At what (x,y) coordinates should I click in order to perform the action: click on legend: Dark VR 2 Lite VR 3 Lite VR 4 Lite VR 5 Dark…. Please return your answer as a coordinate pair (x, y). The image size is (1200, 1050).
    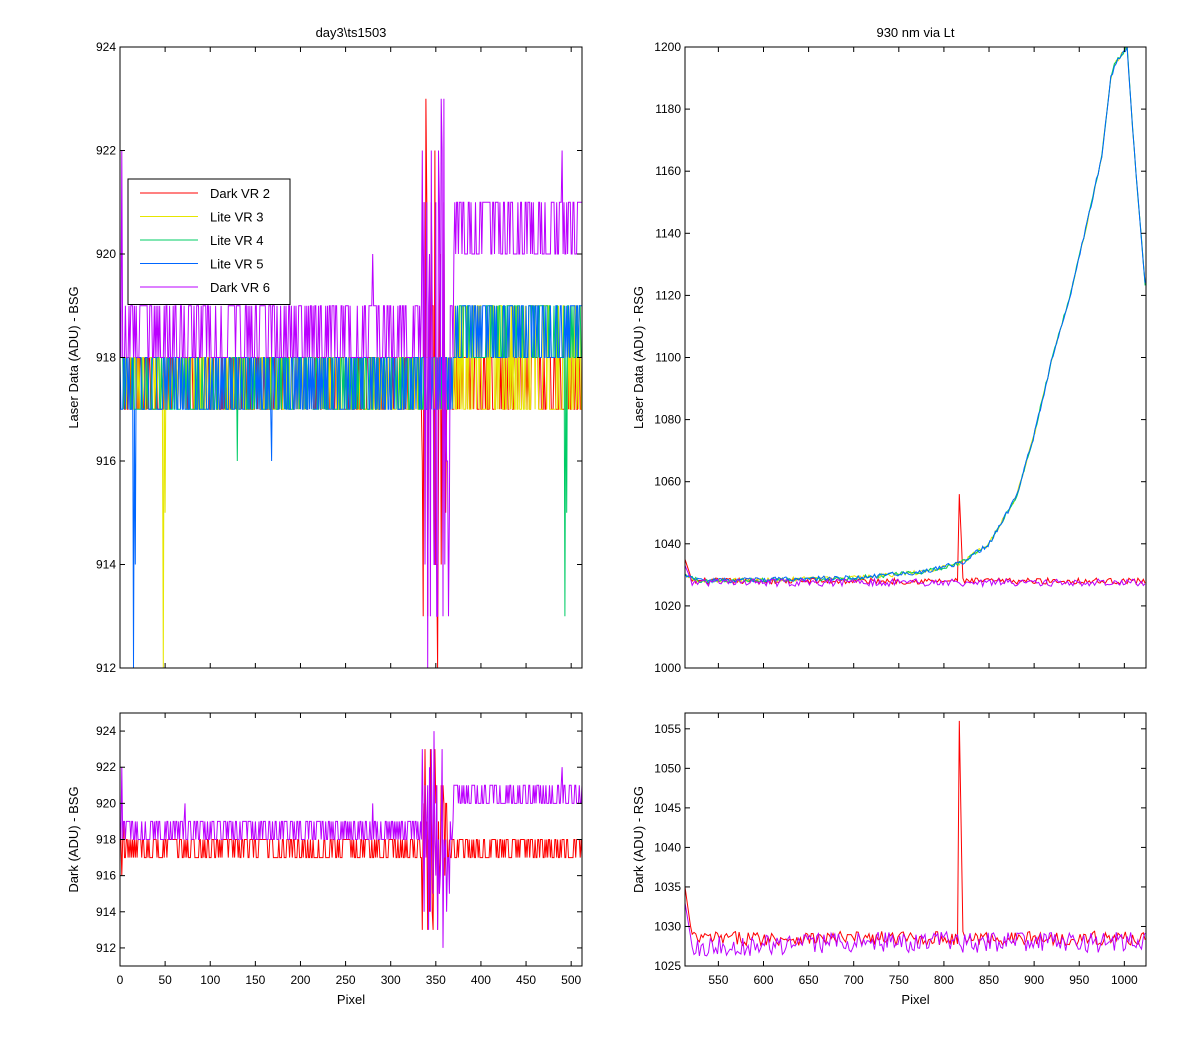
    Looking at the image, I should click on (209, 241).